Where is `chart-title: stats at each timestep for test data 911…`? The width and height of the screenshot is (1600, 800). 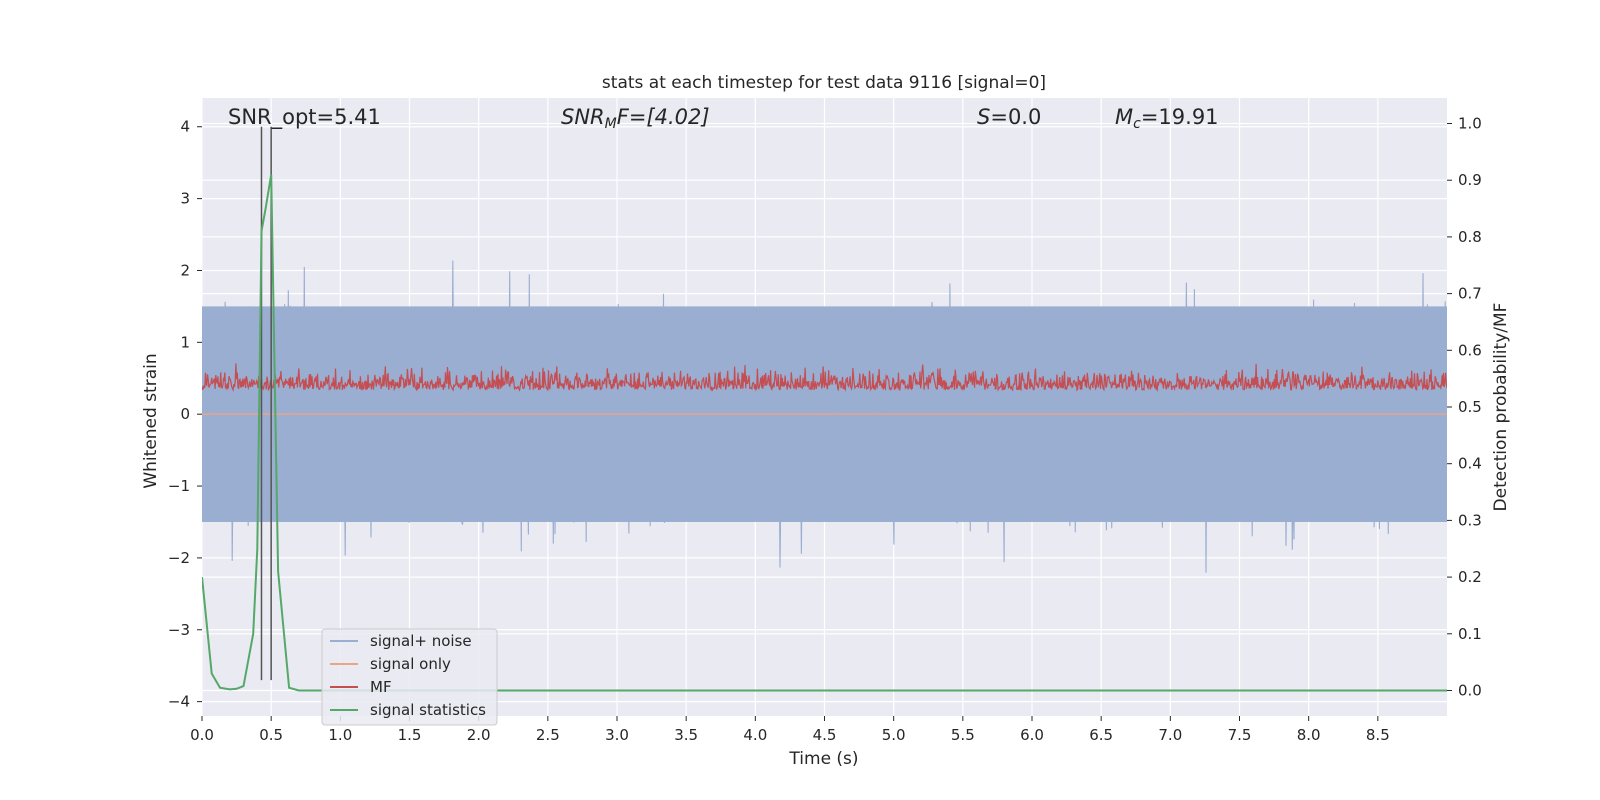
chart-title: stats at each timestep for test data 911… is located at coordinates (824, 83).